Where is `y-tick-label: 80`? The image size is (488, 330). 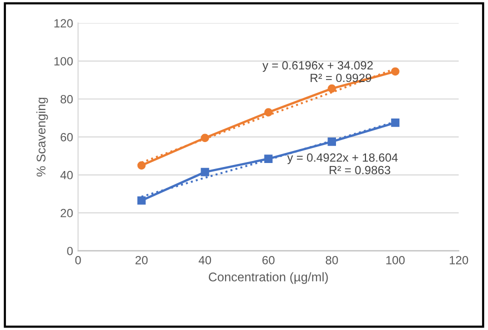 y-tick-label: 80 is located at coordinates (66, 99).